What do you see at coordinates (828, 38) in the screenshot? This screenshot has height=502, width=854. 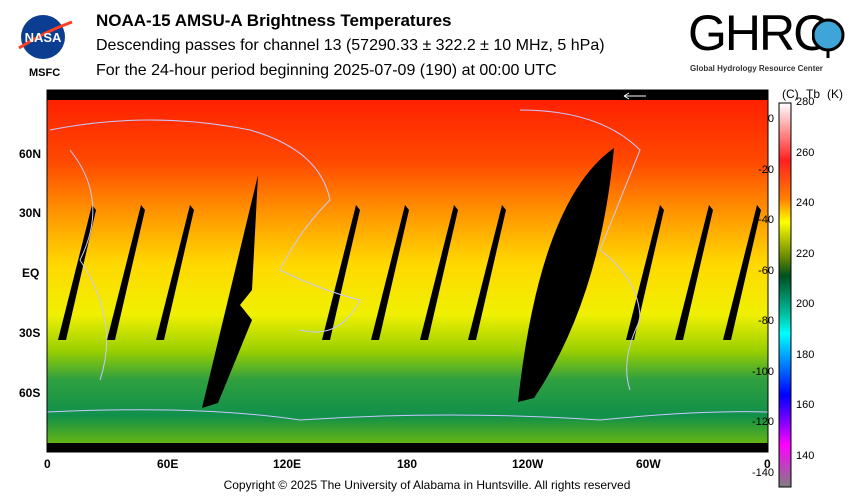 I see `globe-icon` at bounding box center [828, 38].